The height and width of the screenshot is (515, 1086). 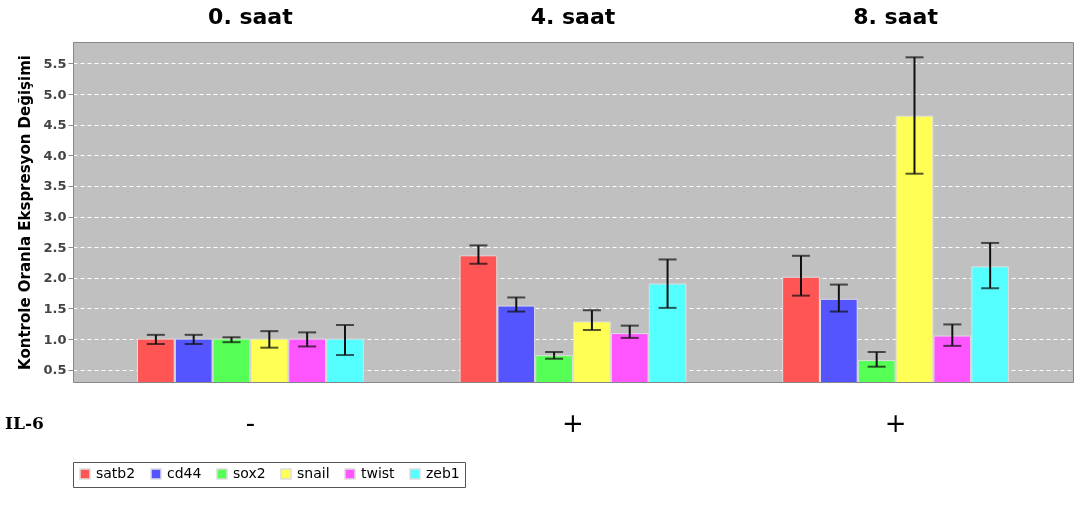 I want to click on y-tick-label: 5.5, so click(x=55, y=63).